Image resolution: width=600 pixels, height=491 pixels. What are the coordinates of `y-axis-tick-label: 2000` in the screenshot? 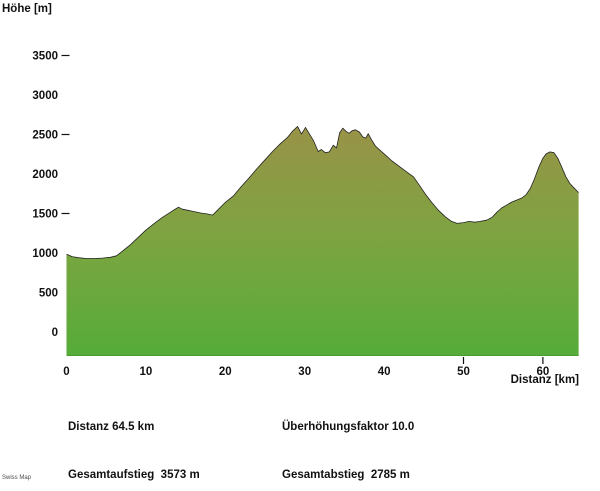 It's located at (45, 175).